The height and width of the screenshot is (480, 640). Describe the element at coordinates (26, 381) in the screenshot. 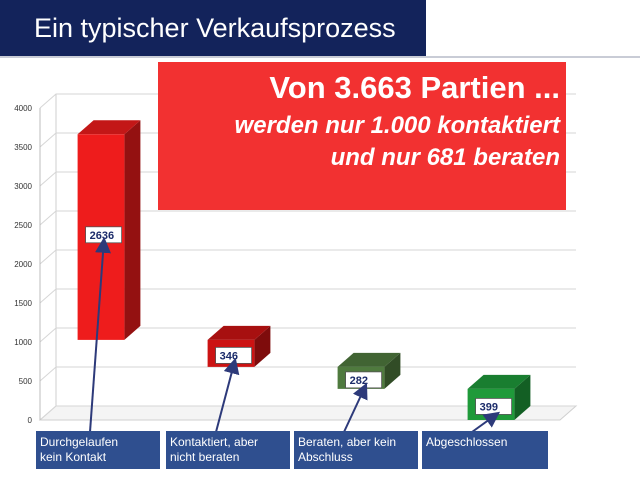

I see `y-tick-label-500: 500` at that location.